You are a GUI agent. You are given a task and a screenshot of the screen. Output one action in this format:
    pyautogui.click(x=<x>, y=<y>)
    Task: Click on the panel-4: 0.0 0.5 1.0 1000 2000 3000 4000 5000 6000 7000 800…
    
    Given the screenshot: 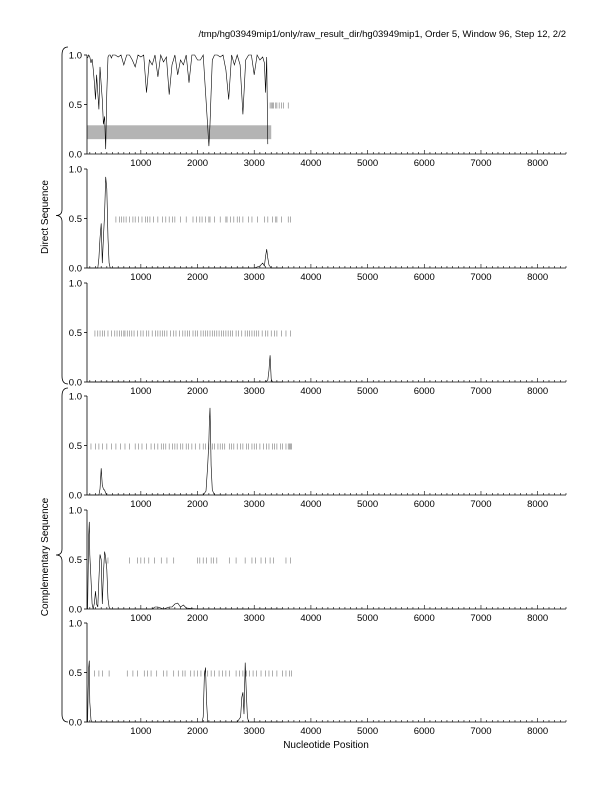 What is the action you would take?
    pyautogui.click(x=318, y=451)
    